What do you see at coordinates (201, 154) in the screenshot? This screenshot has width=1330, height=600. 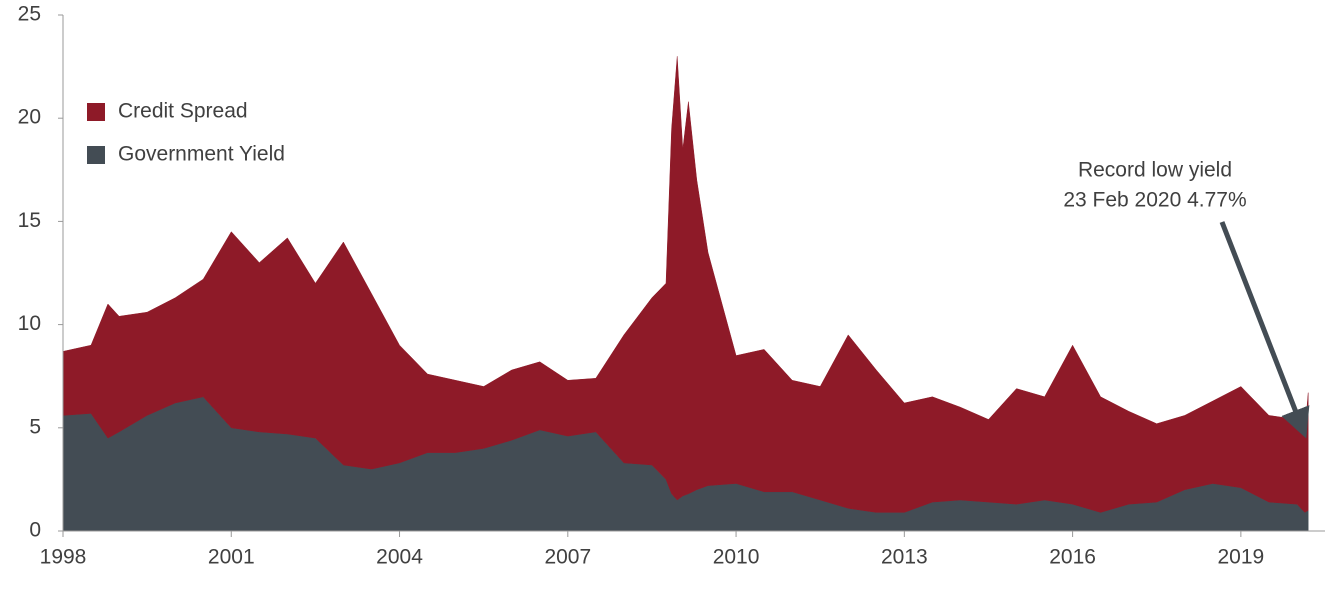 I see `legend-label: Government Yield` at bounding box center [201, 154].